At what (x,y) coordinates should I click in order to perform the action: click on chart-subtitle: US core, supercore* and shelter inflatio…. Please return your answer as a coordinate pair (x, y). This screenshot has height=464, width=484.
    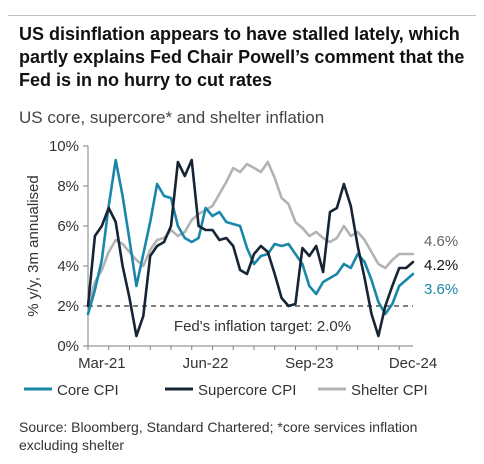
    Looking at the image, I should click on (172, 117).